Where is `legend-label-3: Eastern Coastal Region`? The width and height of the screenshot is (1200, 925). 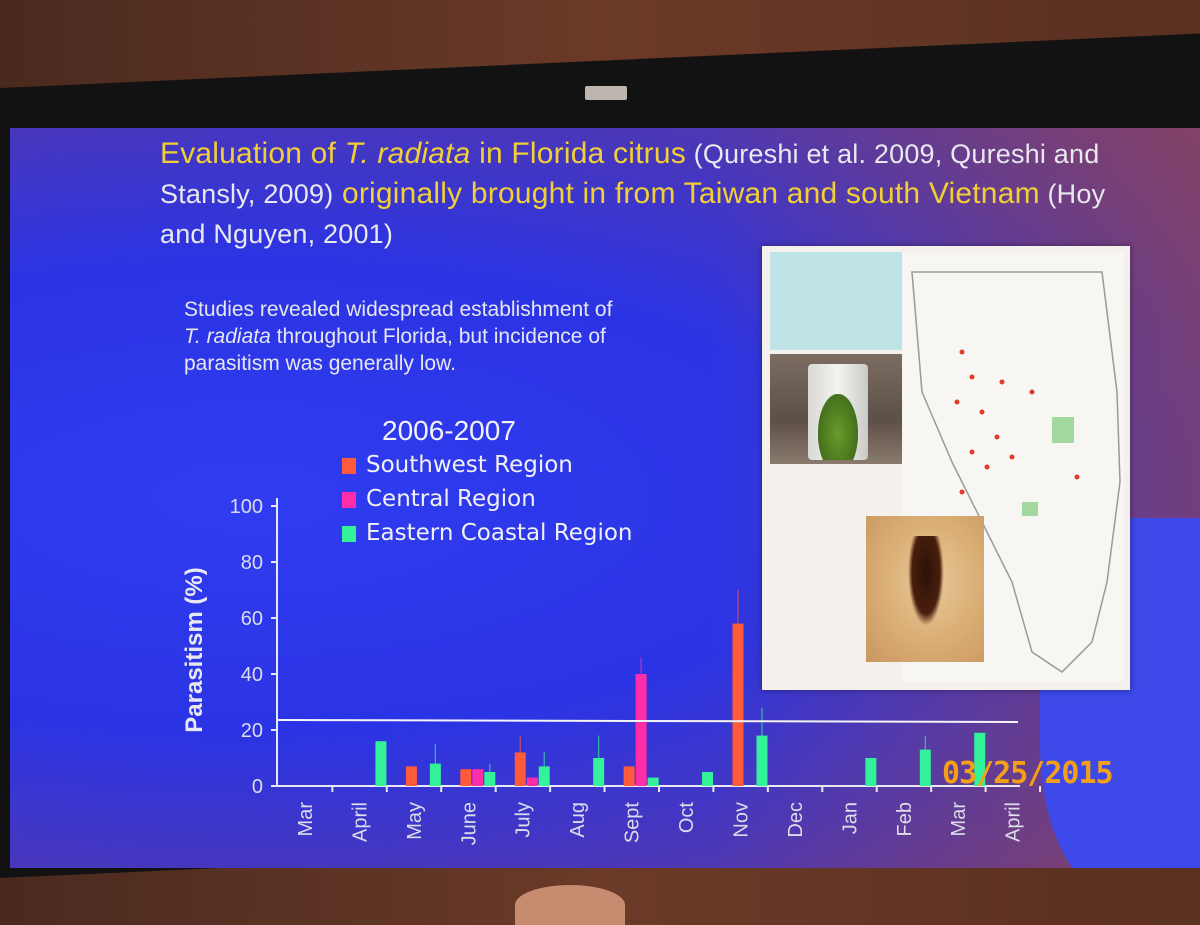 legend-label-3: Eastern Coastal Region is located at coordinates (499, 533).